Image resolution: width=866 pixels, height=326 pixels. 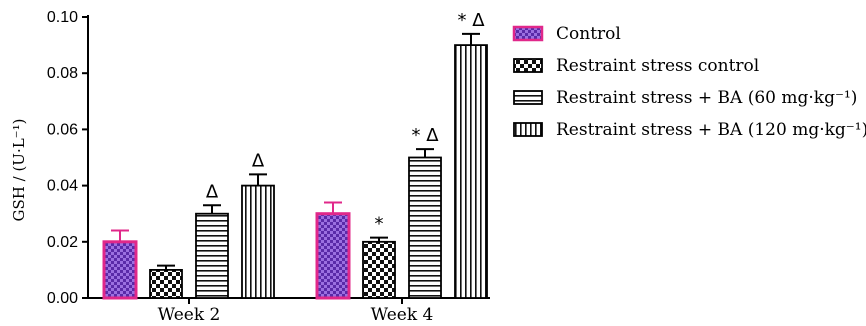 What do you see at coordinates (588, 34) in the screenshot?
I see `legend-label: Control` at bounding box center [588, 34].